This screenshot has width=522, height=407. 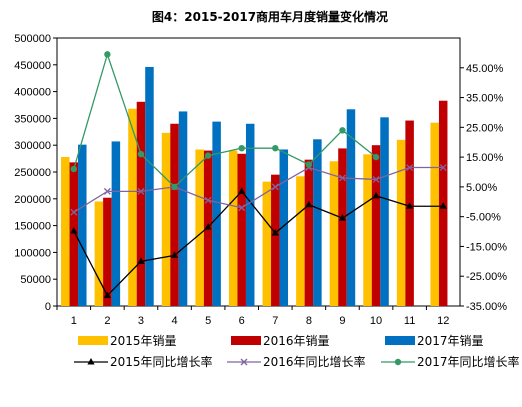 What do you see at coordinates (74, 321) in the screenshot?
I see `x-axis-tick-label: 1` at bounding box center [74, 321].